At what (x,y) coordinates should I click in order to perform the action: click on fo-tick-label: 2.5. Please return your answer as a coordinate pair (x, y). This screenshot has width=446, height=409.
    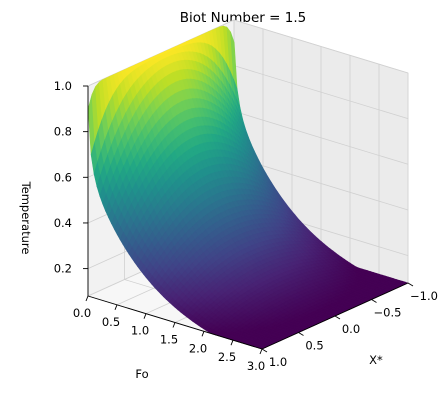
    Looking at the image, I should click on (227, 357).